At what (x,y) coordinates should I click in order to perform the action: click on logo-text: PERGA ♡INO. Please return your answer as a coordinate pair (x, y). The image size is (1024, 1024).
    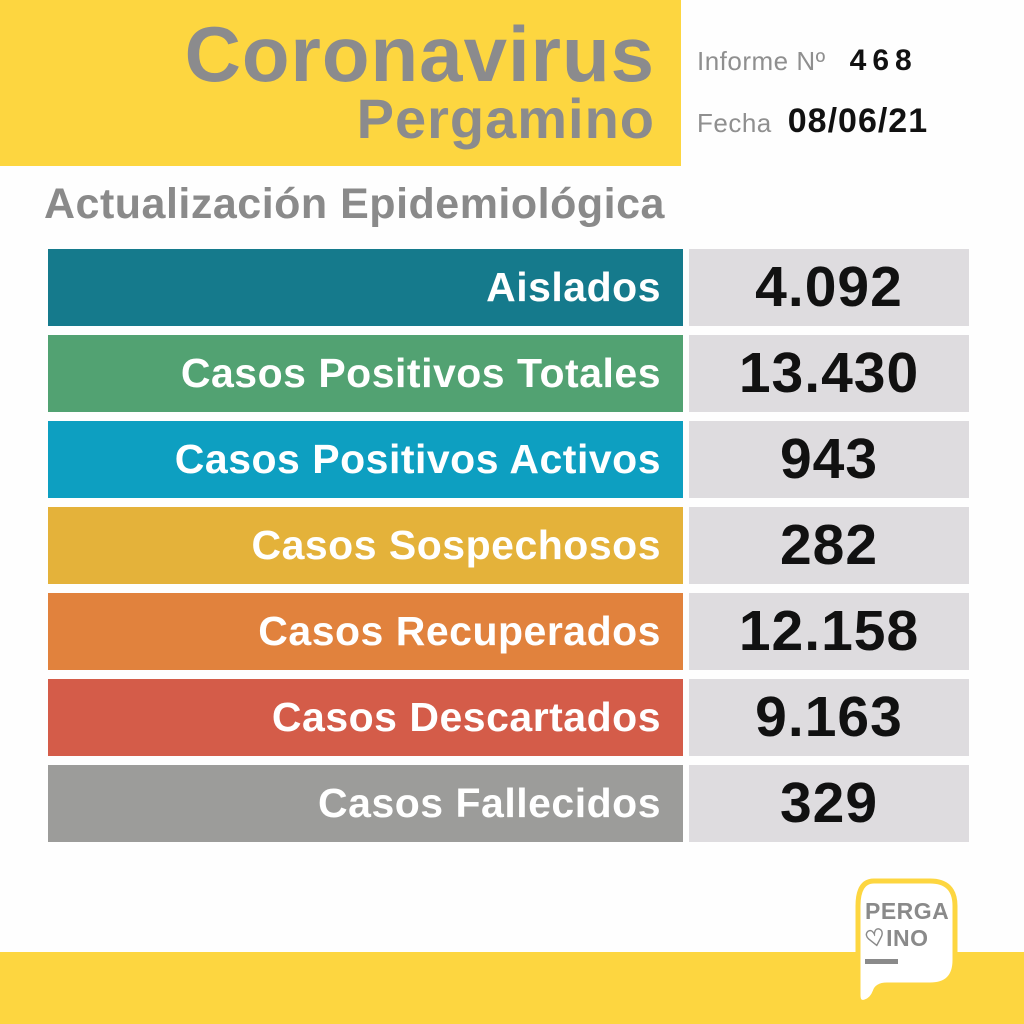
    Looking at the image, I should click on (906, 931).